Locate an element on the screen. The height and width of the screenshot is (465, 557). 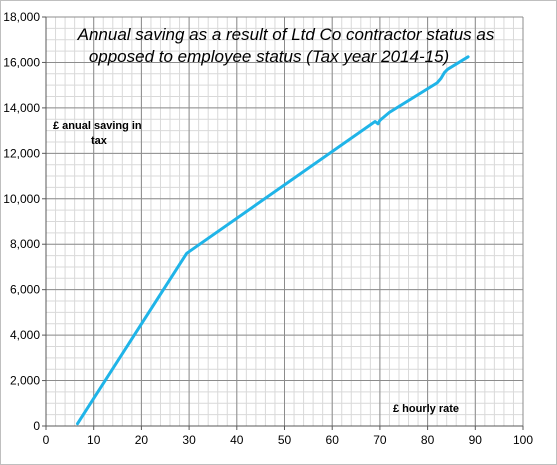
y-tick-label: 2,000 is located at coordinates (25, 381).